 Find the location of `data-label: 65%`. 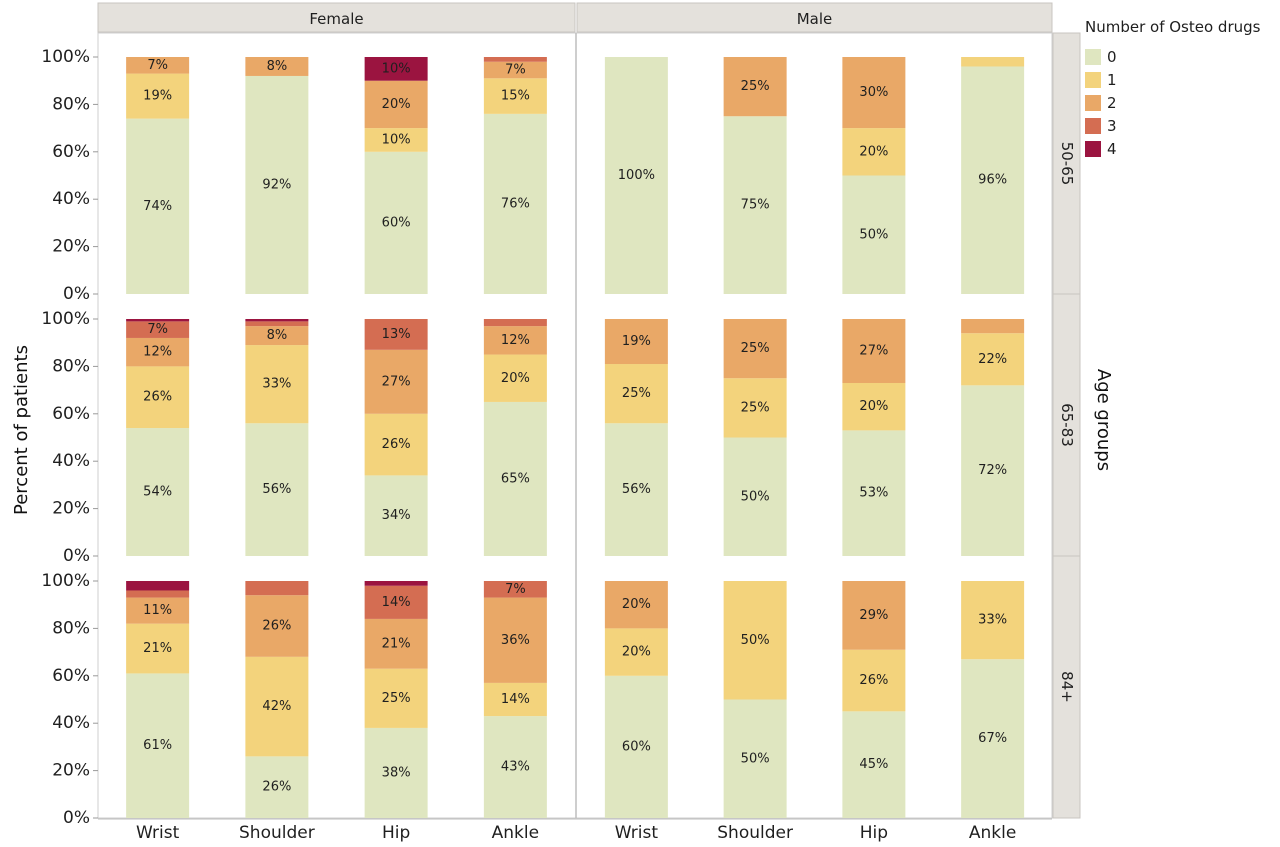

data-label: 65% is located at coordinates (515, 478).